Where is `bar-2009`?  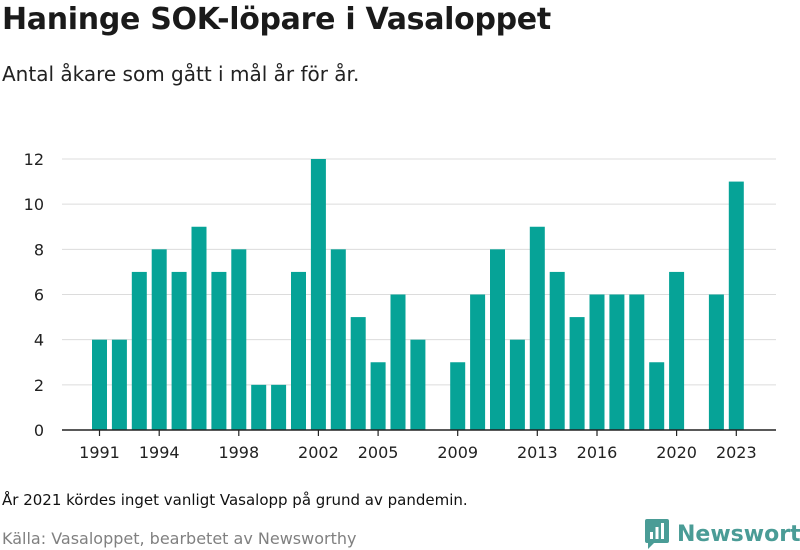
bar-2009 is located at coordinates (458, 396).